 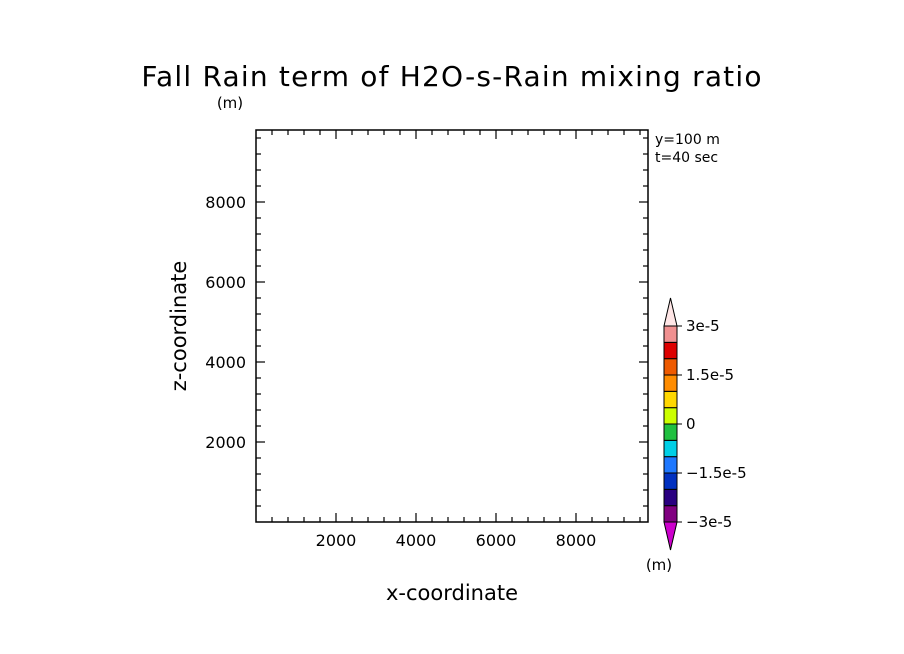 I want to click on x-axis-tick-labels: 2000 4000 6000 8000, so click(x=456, y=540).